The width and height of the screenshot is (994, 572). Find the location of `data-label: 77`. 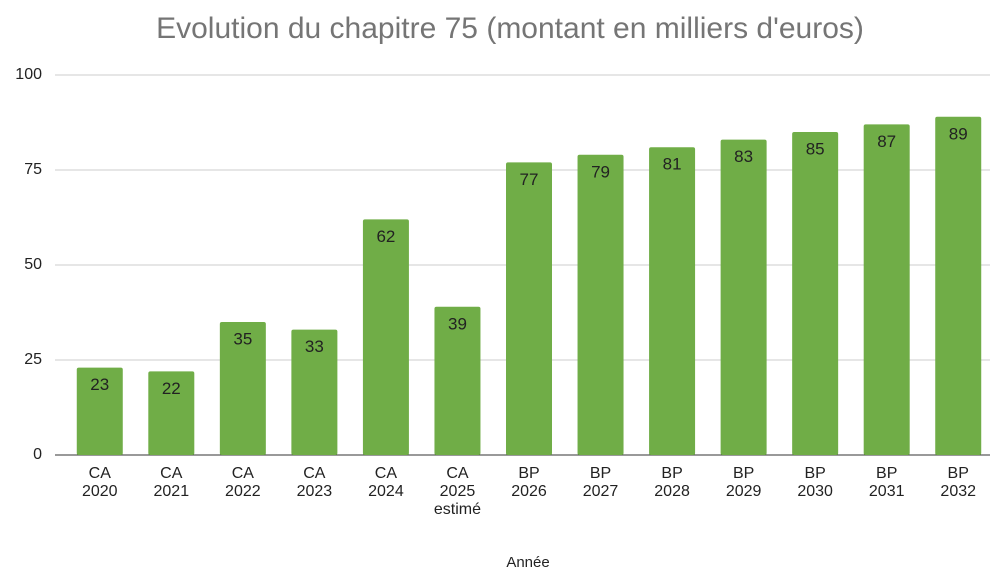

data-label: 77 is located at coordinates (529, 179).